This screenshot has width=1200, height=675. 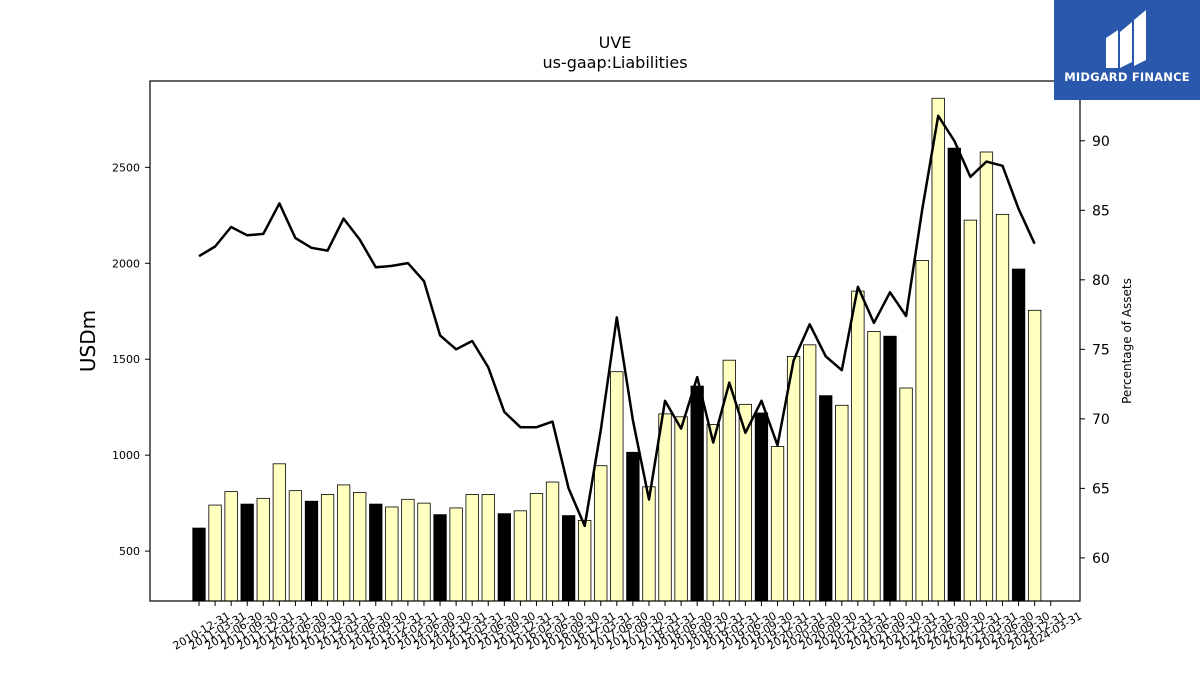 What do you see at coordinates (1127, 341) in the screenshot?
I see `y2-axis-label: Percentage of Assets` at bounding box center [1127, 341].